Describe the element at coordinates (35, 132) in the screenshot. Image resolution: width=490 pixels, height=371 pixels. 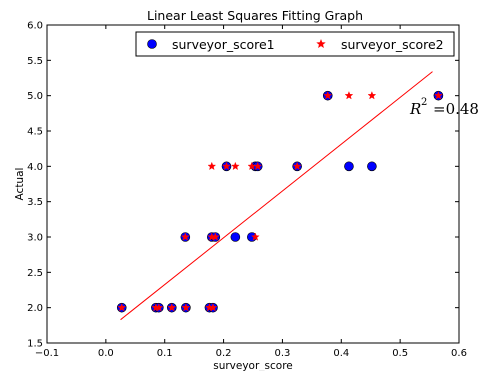
I see `y-tick-label: 4.5` at that location.